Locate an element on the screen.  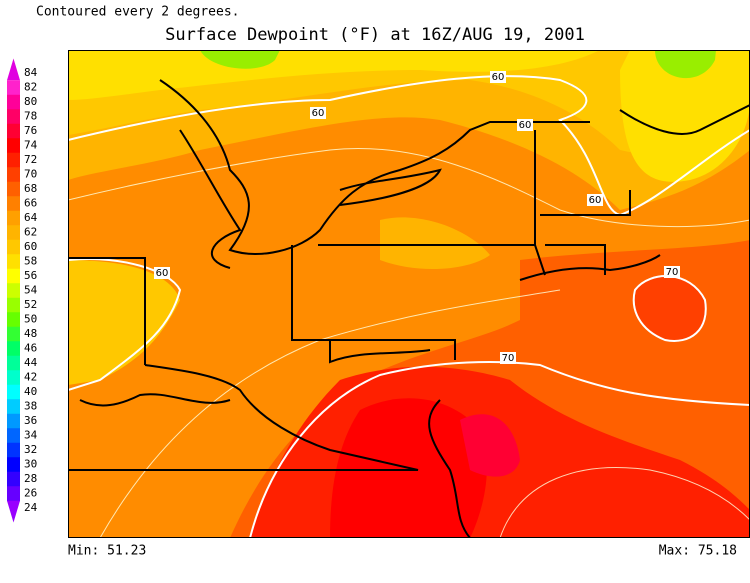
colorbar-label: 44 is located at coordinates (31, 362).